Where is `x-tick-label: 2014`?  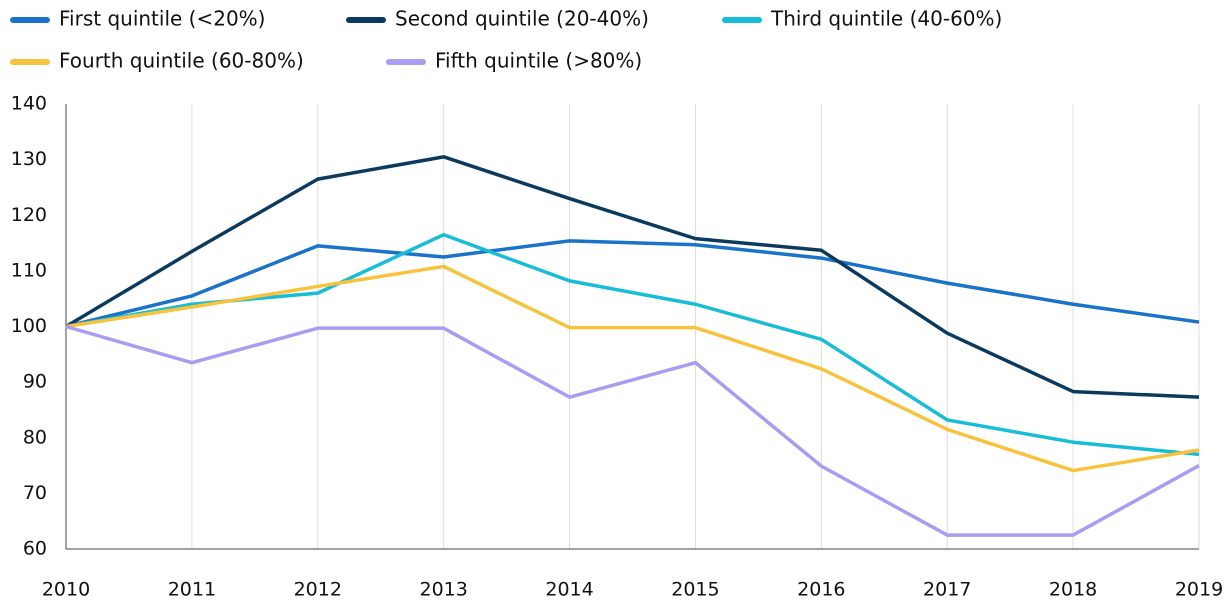 x-tick-label: 2014 is located at coordinates (569, 590).